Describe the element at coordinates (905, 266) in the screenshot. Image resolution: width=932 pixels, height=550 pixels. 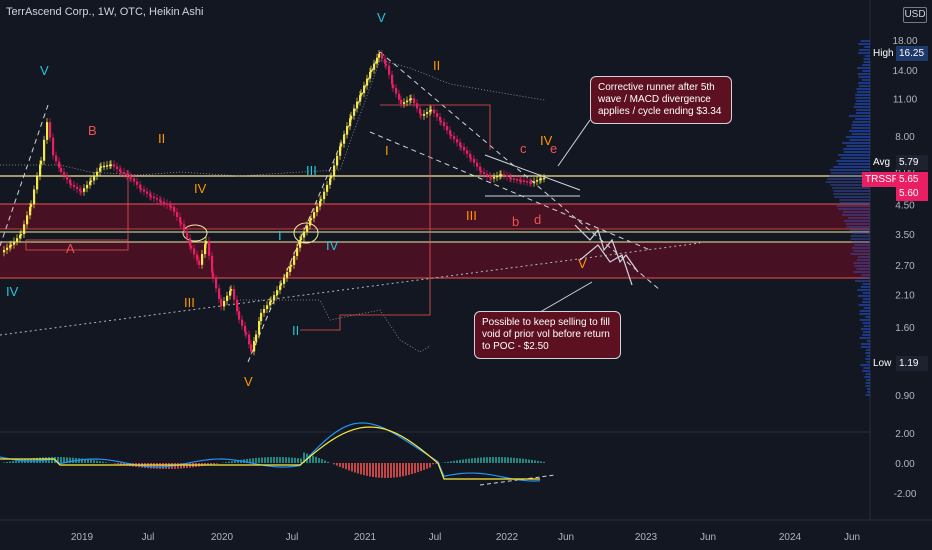
I see `y-tick-label: 2.70` at that location.